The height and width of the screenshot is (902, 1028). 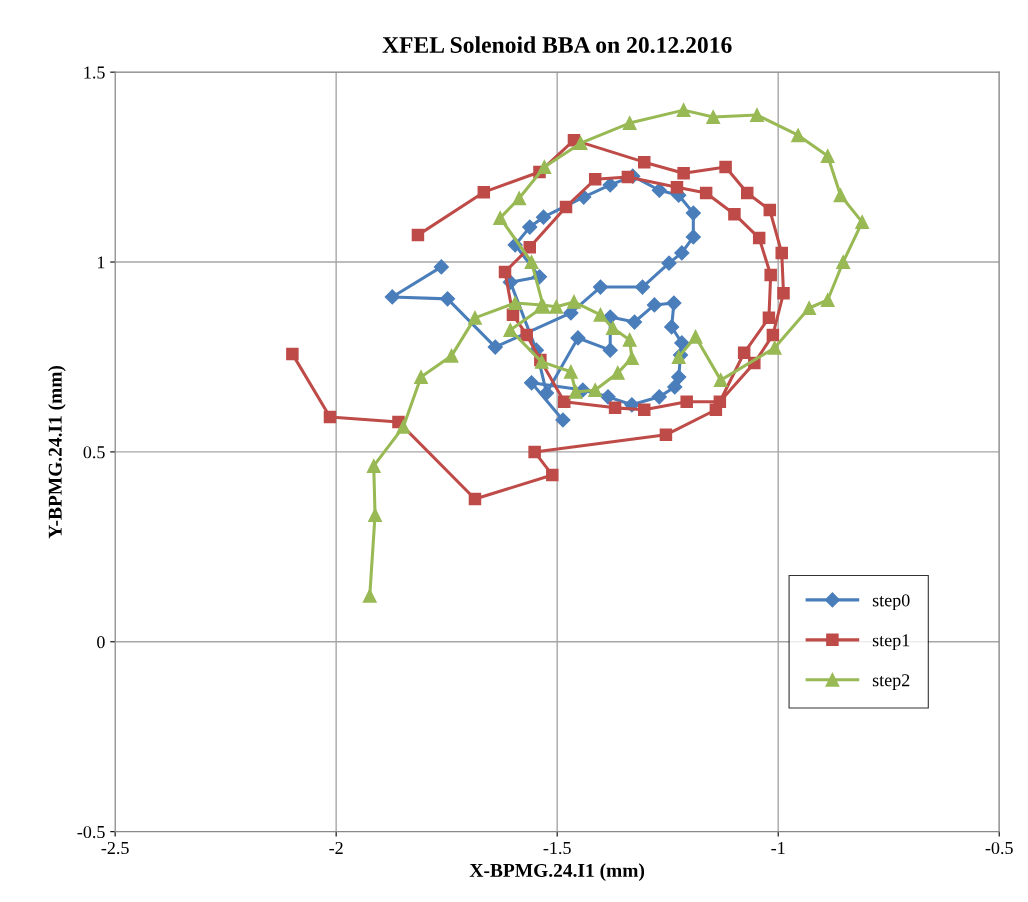 I want to click on x-axis-title: X-BPMG.24.I1 (mm), so click(x=557, y=872).